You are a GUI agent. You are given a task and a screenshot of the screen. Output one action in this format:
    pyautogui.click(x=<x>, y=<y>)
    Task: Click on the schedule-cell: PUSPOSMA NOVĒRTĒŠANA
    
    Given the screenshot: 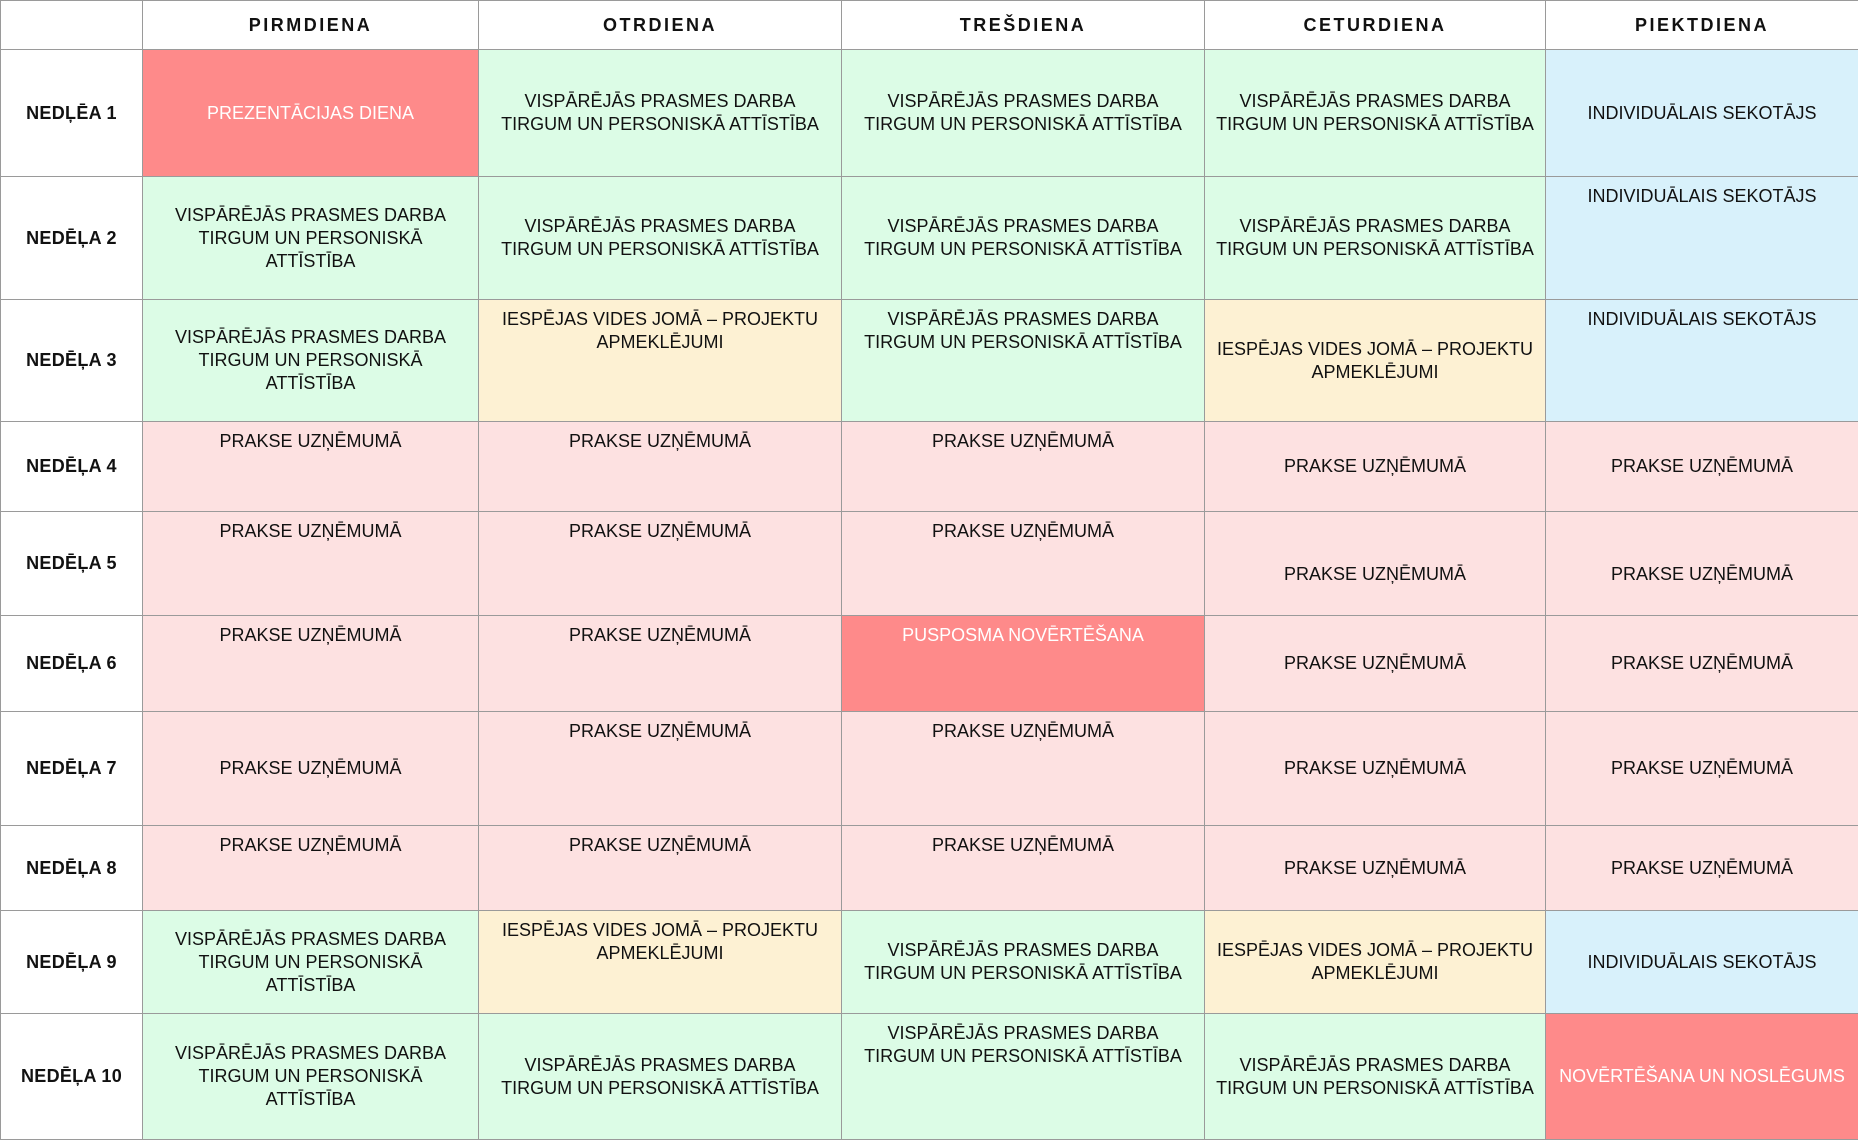 What is the action you would take?
    pyautogui.click(x=1023, y=663)
    